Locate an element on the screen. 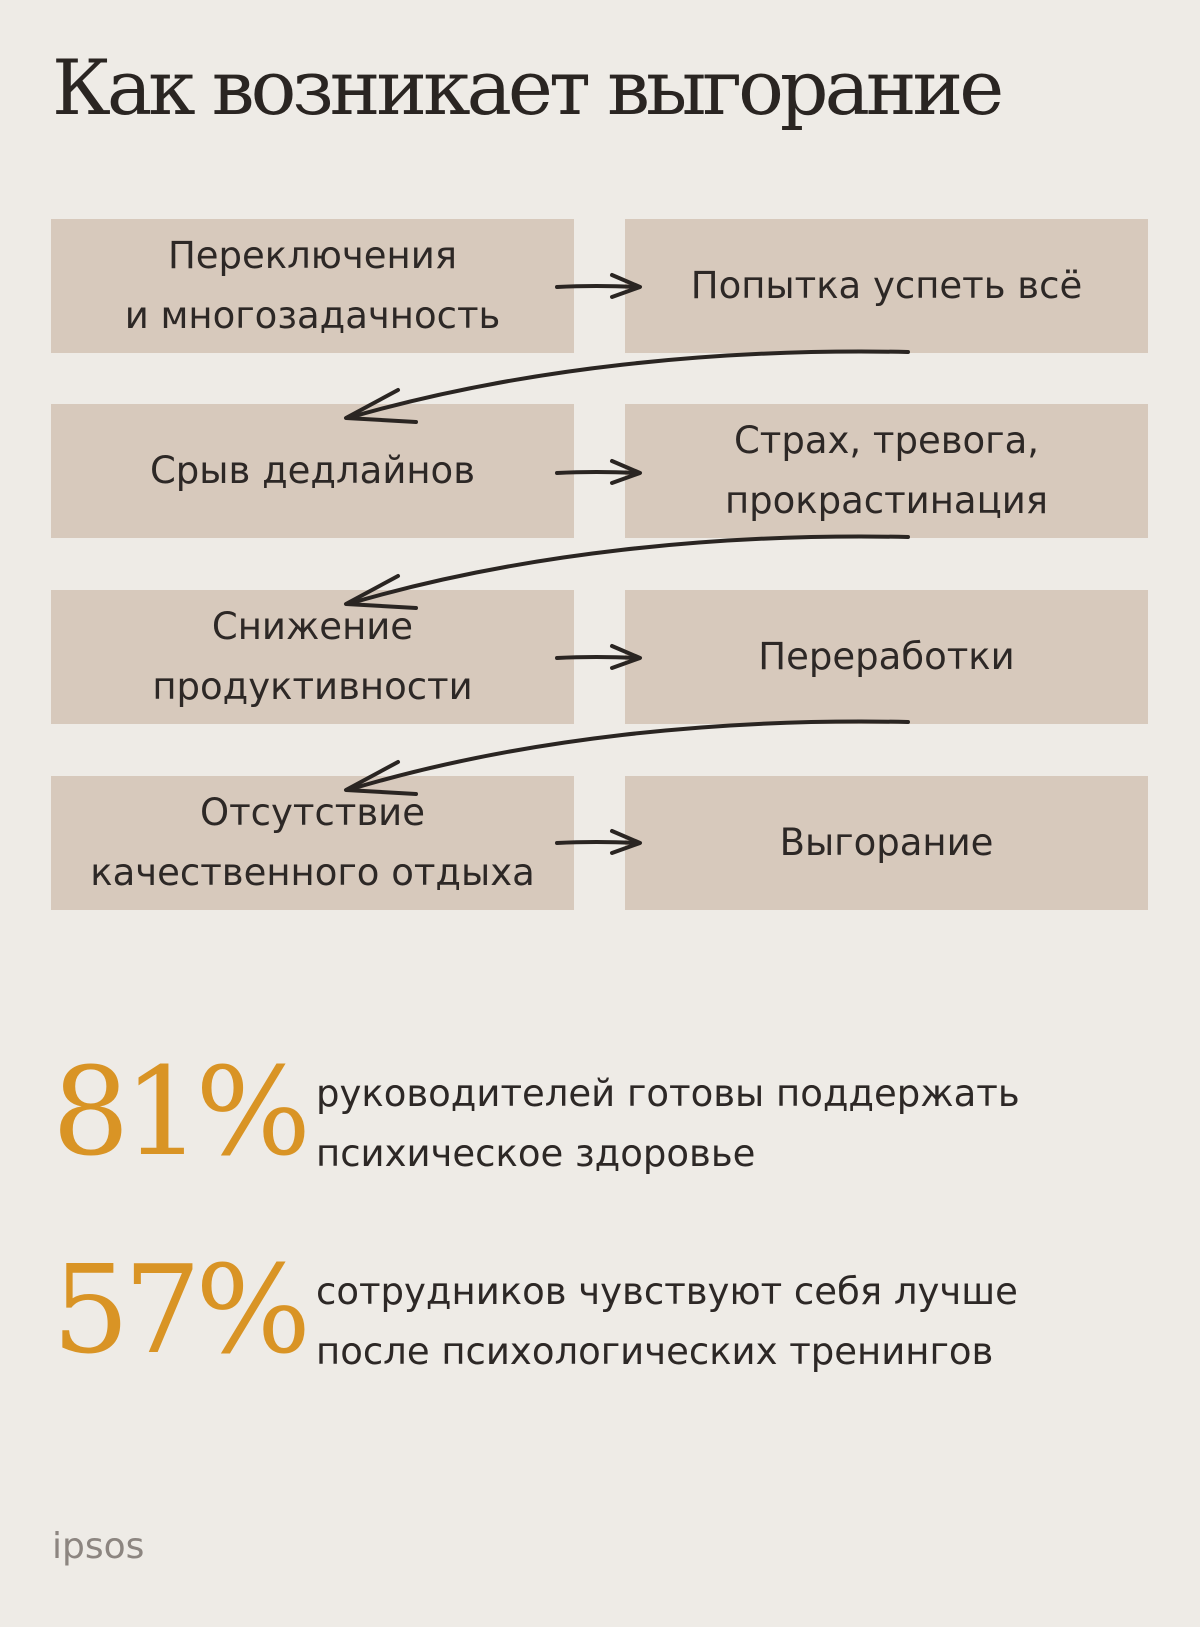  flow-box-switching: Переключения и многозадачность is located at coordinates (312, 286).